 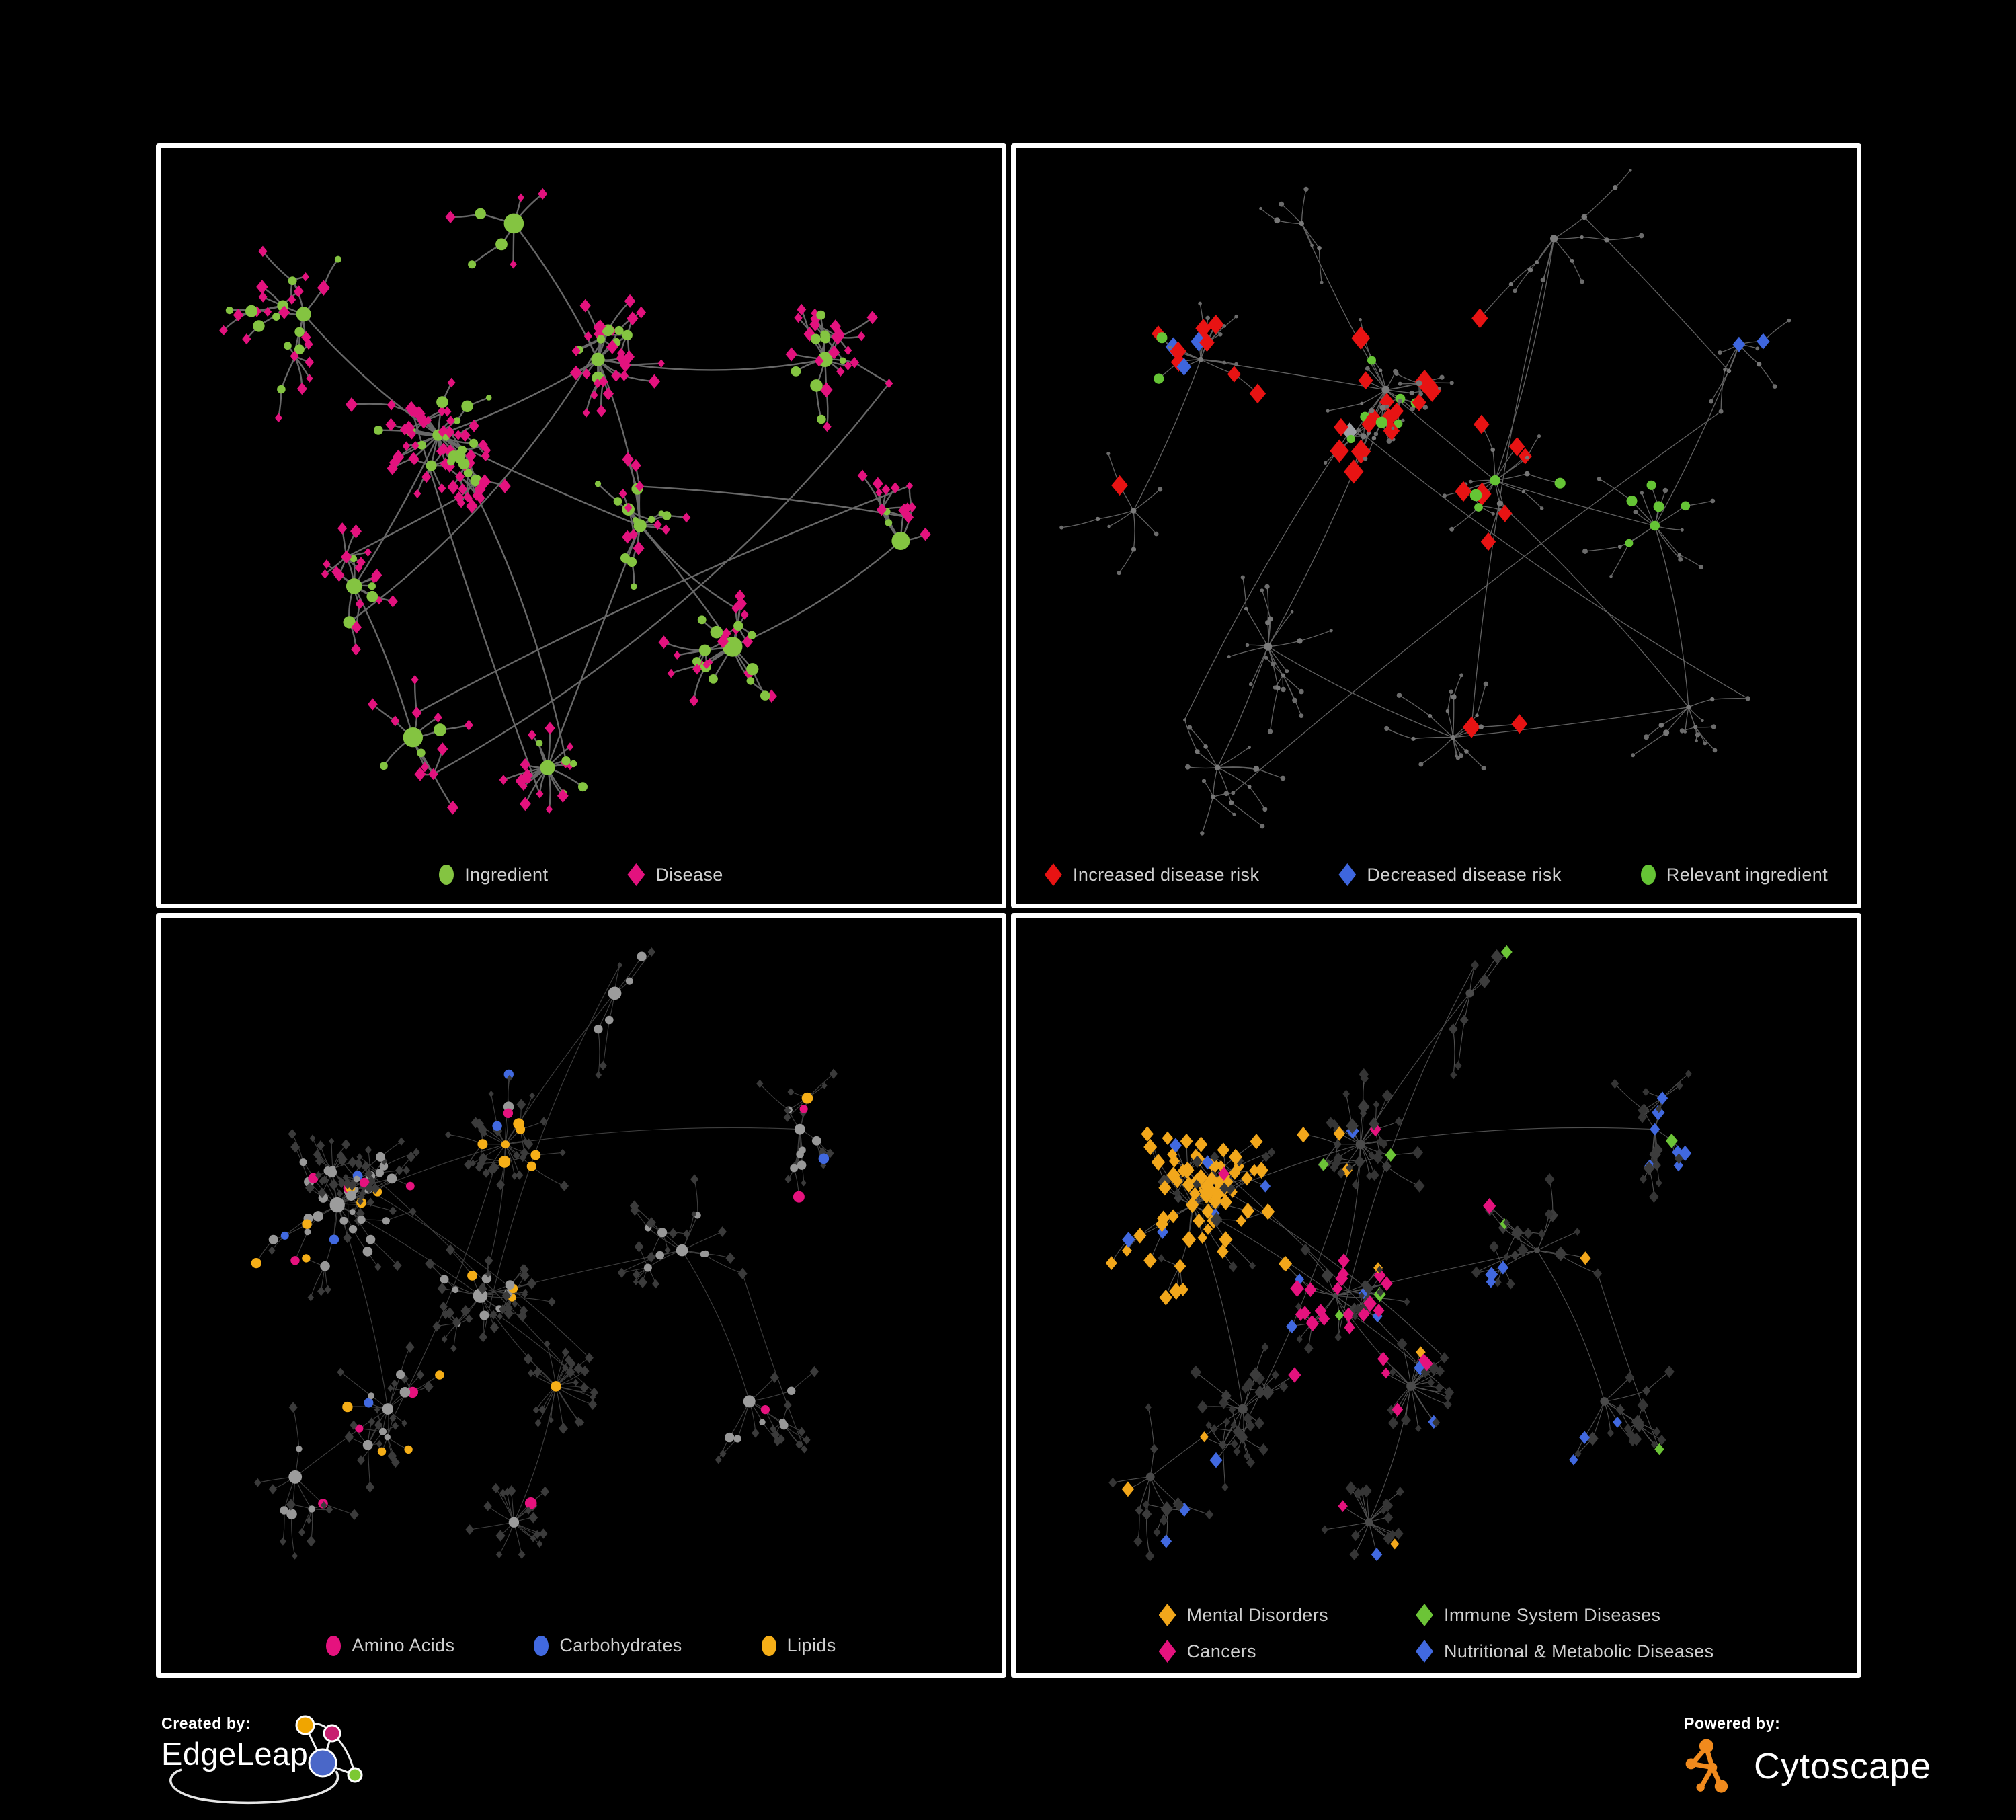 I want to click on edgeleap-brand-text: EdgeLeap, so click(x=235, y=1754).